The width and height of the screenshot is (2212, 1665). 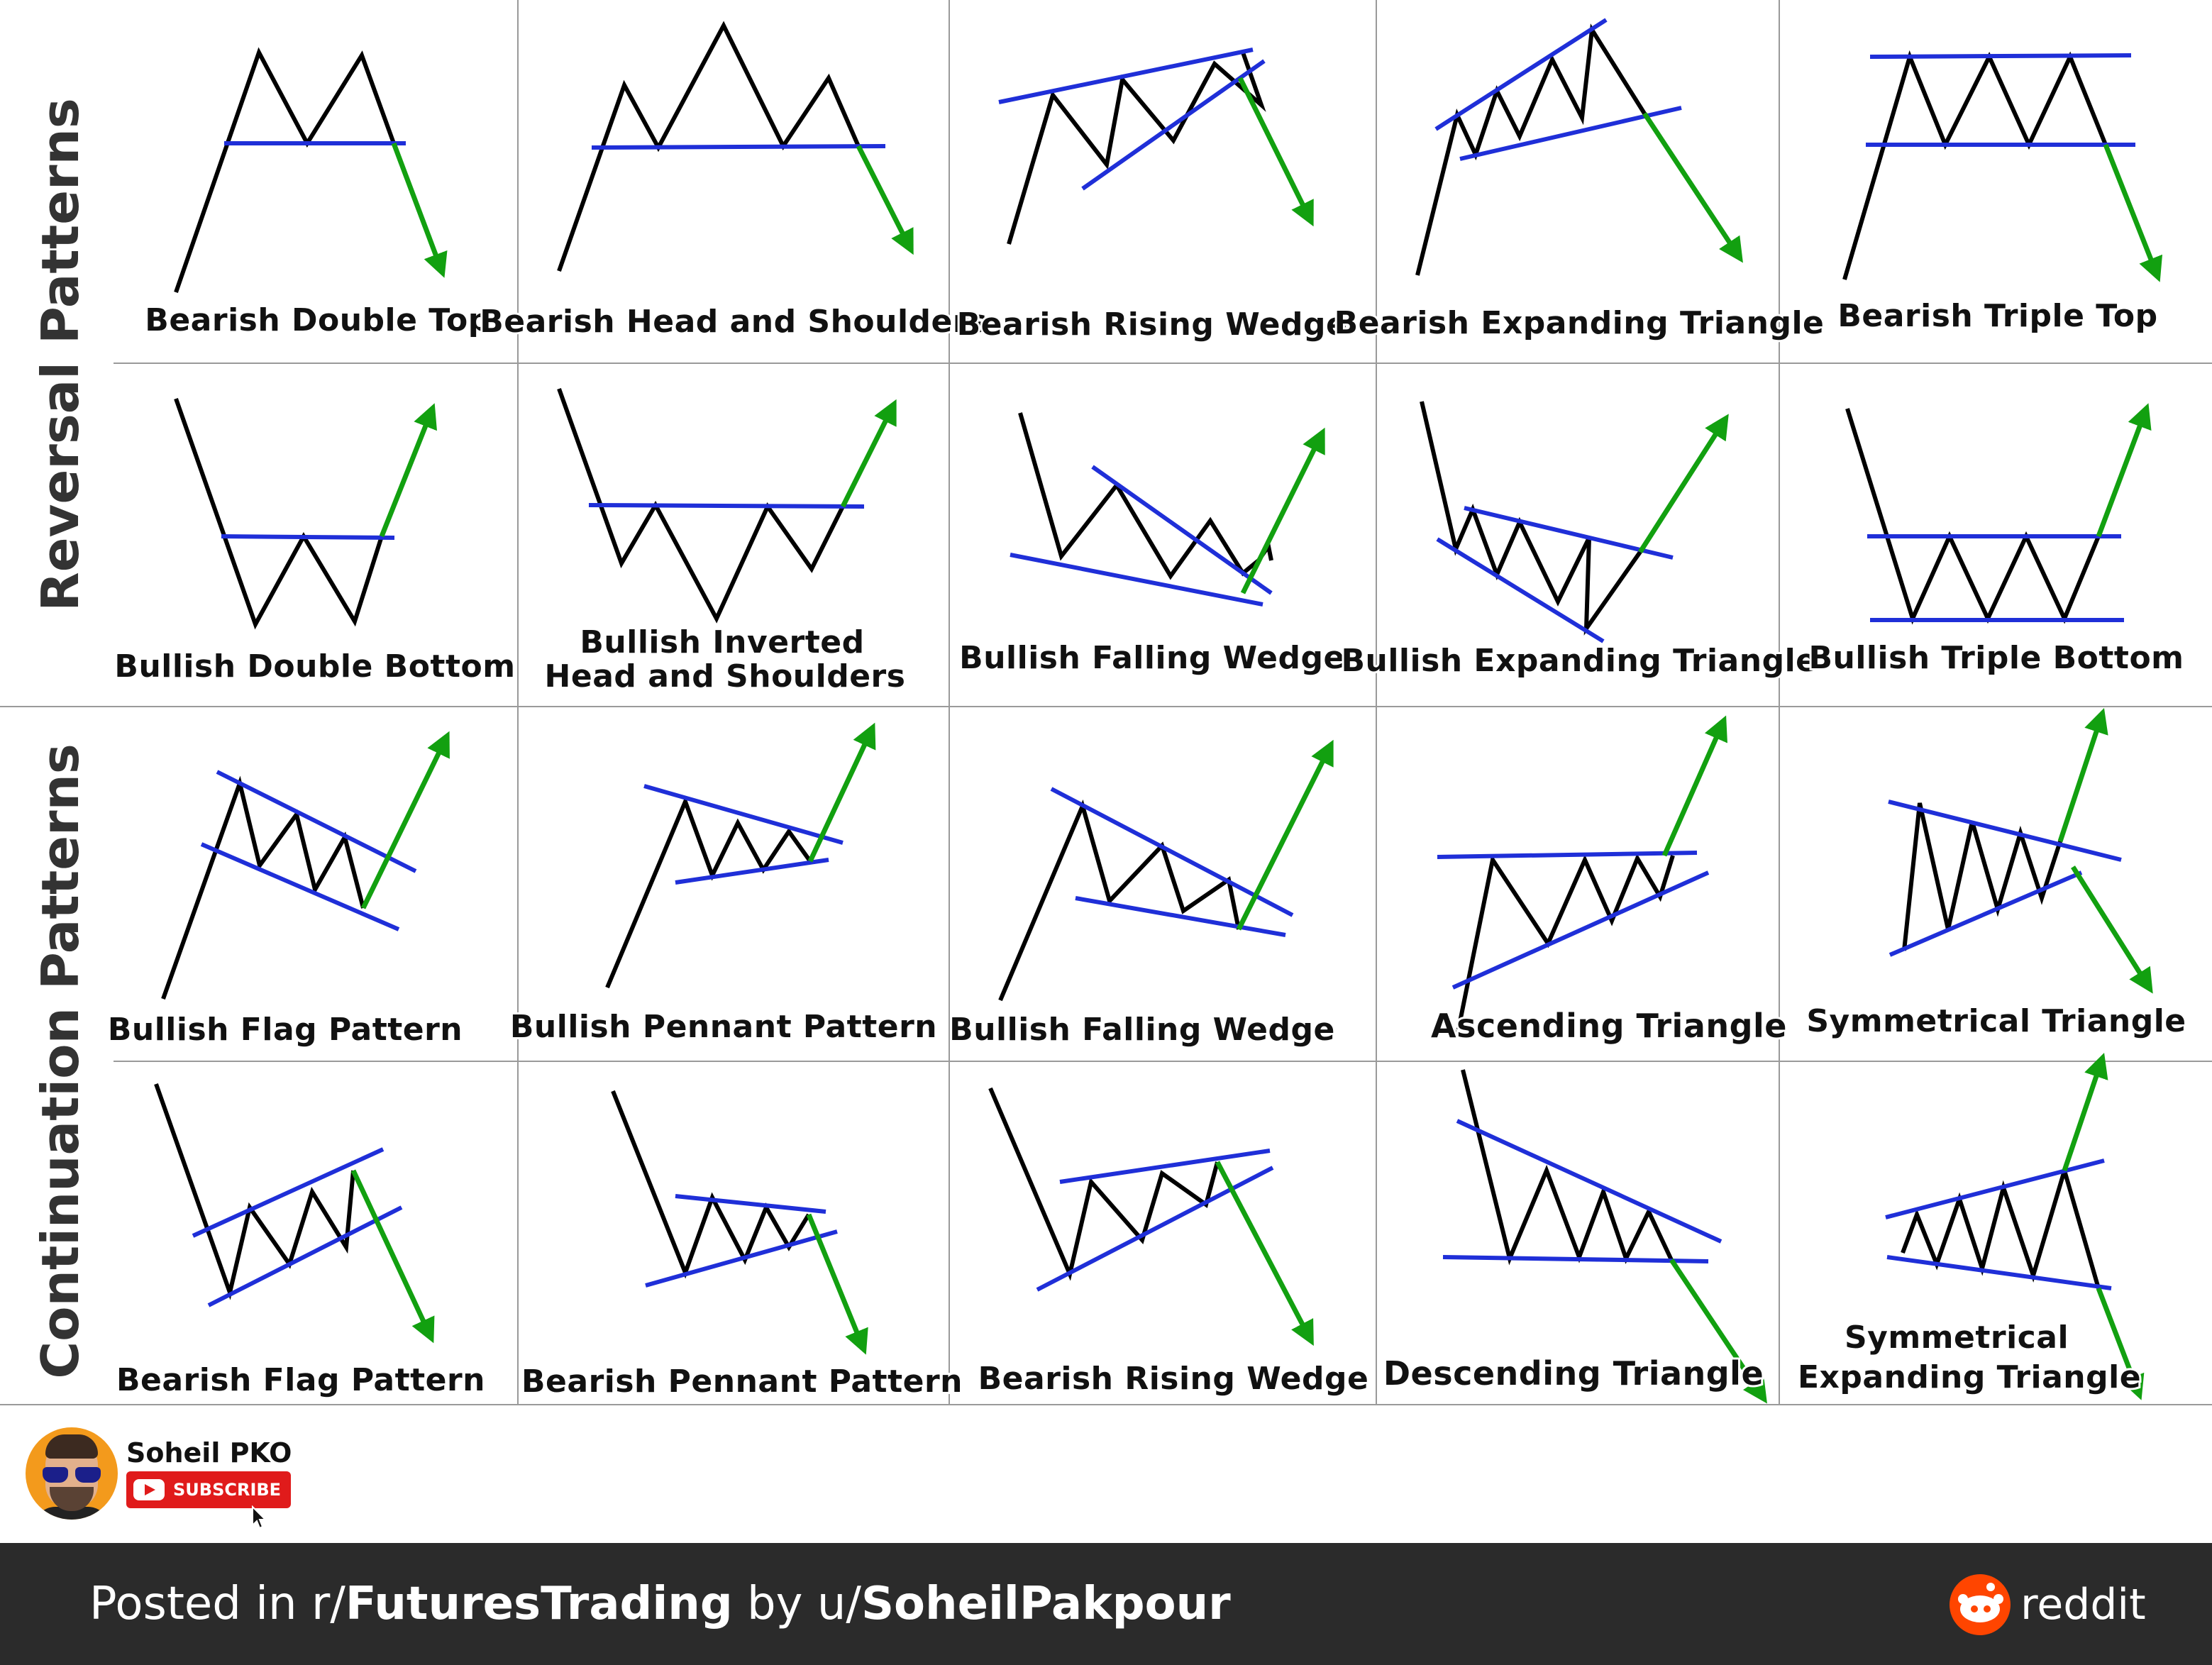 What do you see at coordinates (1142, 894) in the screenshot?
I see `pattern-bullish-falling-wedge-continuation: Bullish Falling Wedge` at bounding box center [1142, 894].